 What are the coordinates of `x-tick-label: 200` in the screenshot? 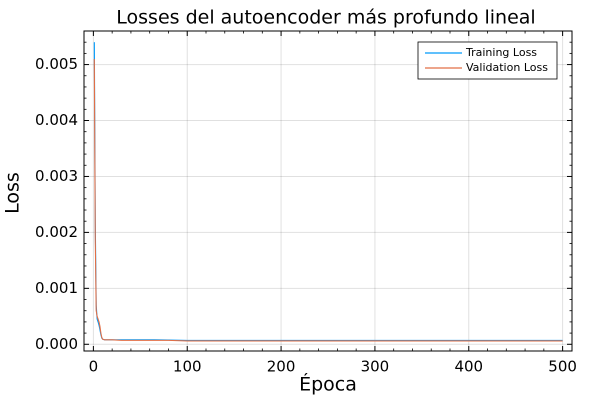 It's located at (281, 367).